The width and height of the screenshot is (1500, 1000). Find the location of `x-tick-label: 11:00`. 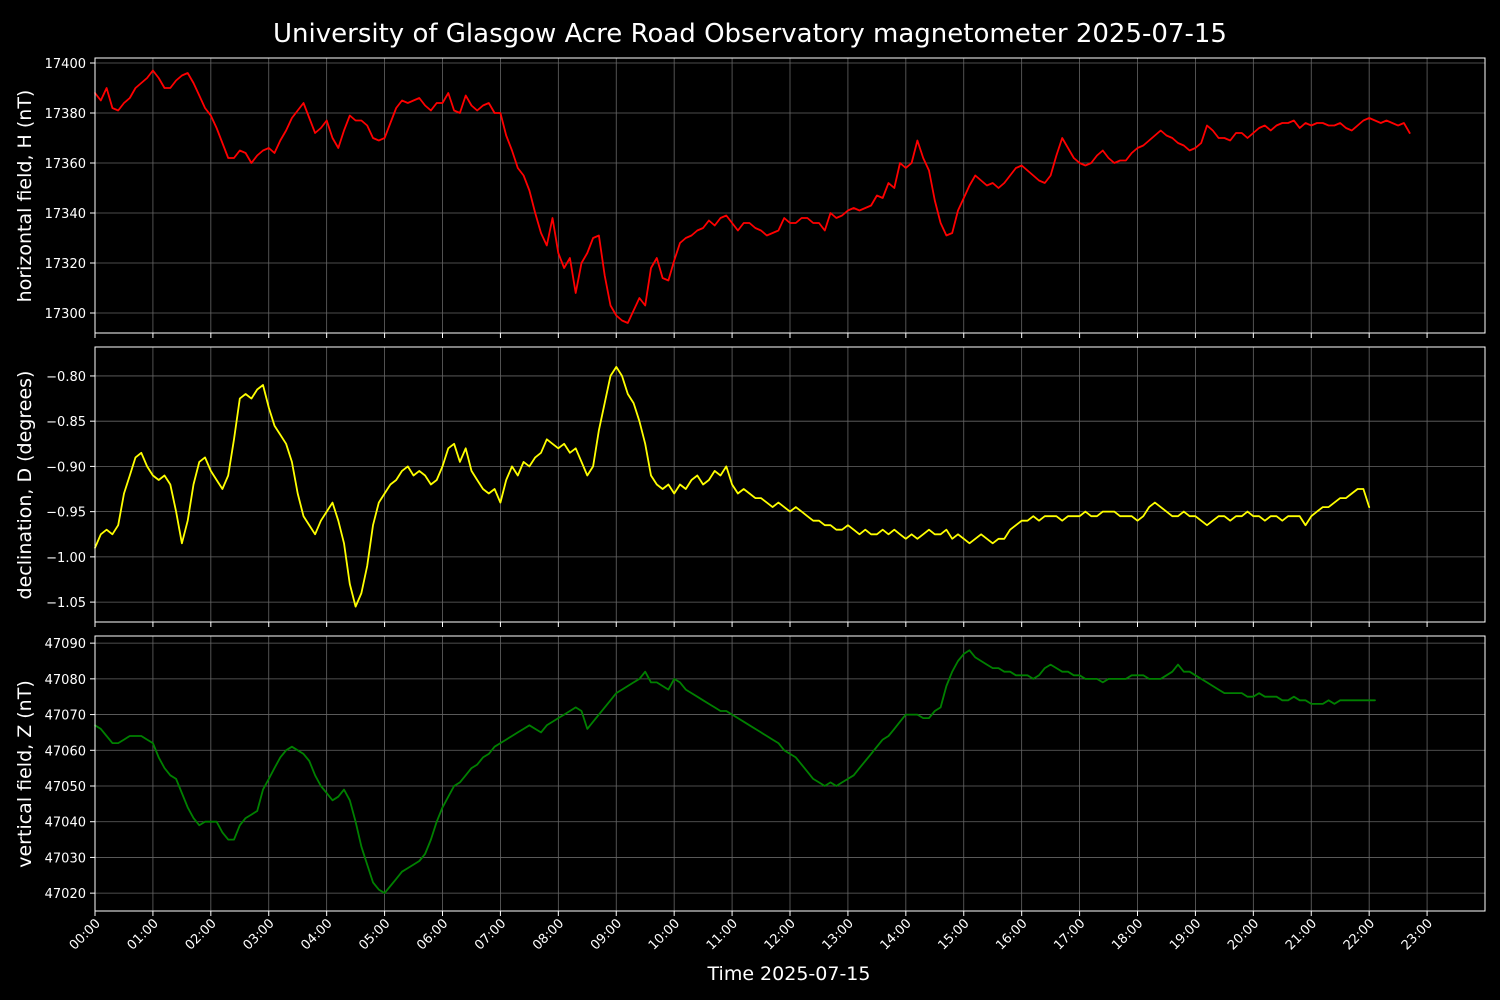

x-tick-label: 11:00 is located at coordinates (722, 934).